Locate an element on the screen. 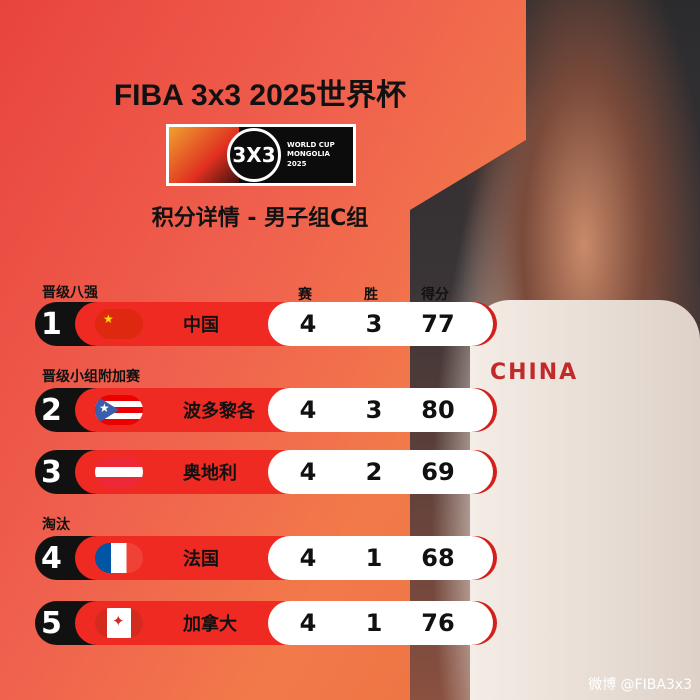 This screenshot has height=700, width=700. column-header-played: 赛 is located at coordinates (305, 295).